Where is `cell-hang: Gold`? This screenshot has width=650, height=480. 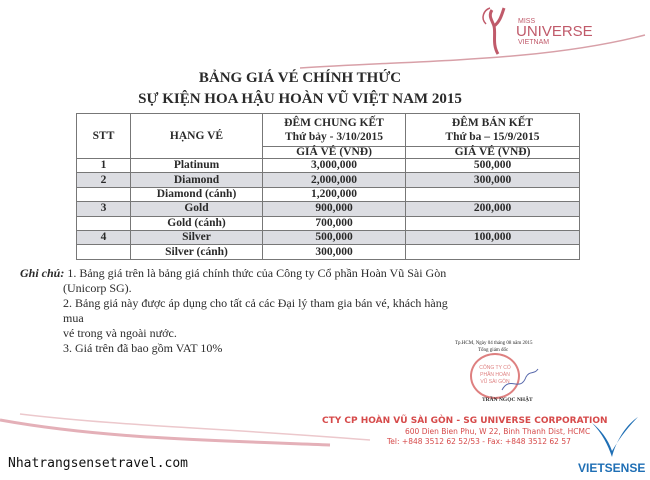
cell-hang: Gold is located at coordinates (196, 209).